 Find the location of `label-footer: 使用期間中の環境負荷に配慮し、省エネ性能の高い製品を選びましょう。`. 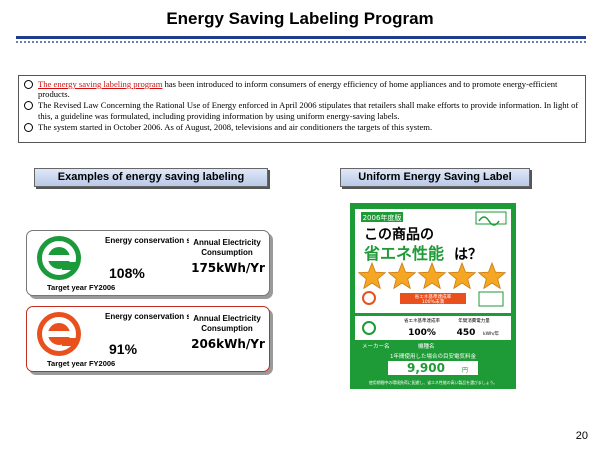

label-footer: 使用期間中の環境負荷に配慮し、省エネ性能の高い製品を選びましょう。 is located at coordinates (433, 382).